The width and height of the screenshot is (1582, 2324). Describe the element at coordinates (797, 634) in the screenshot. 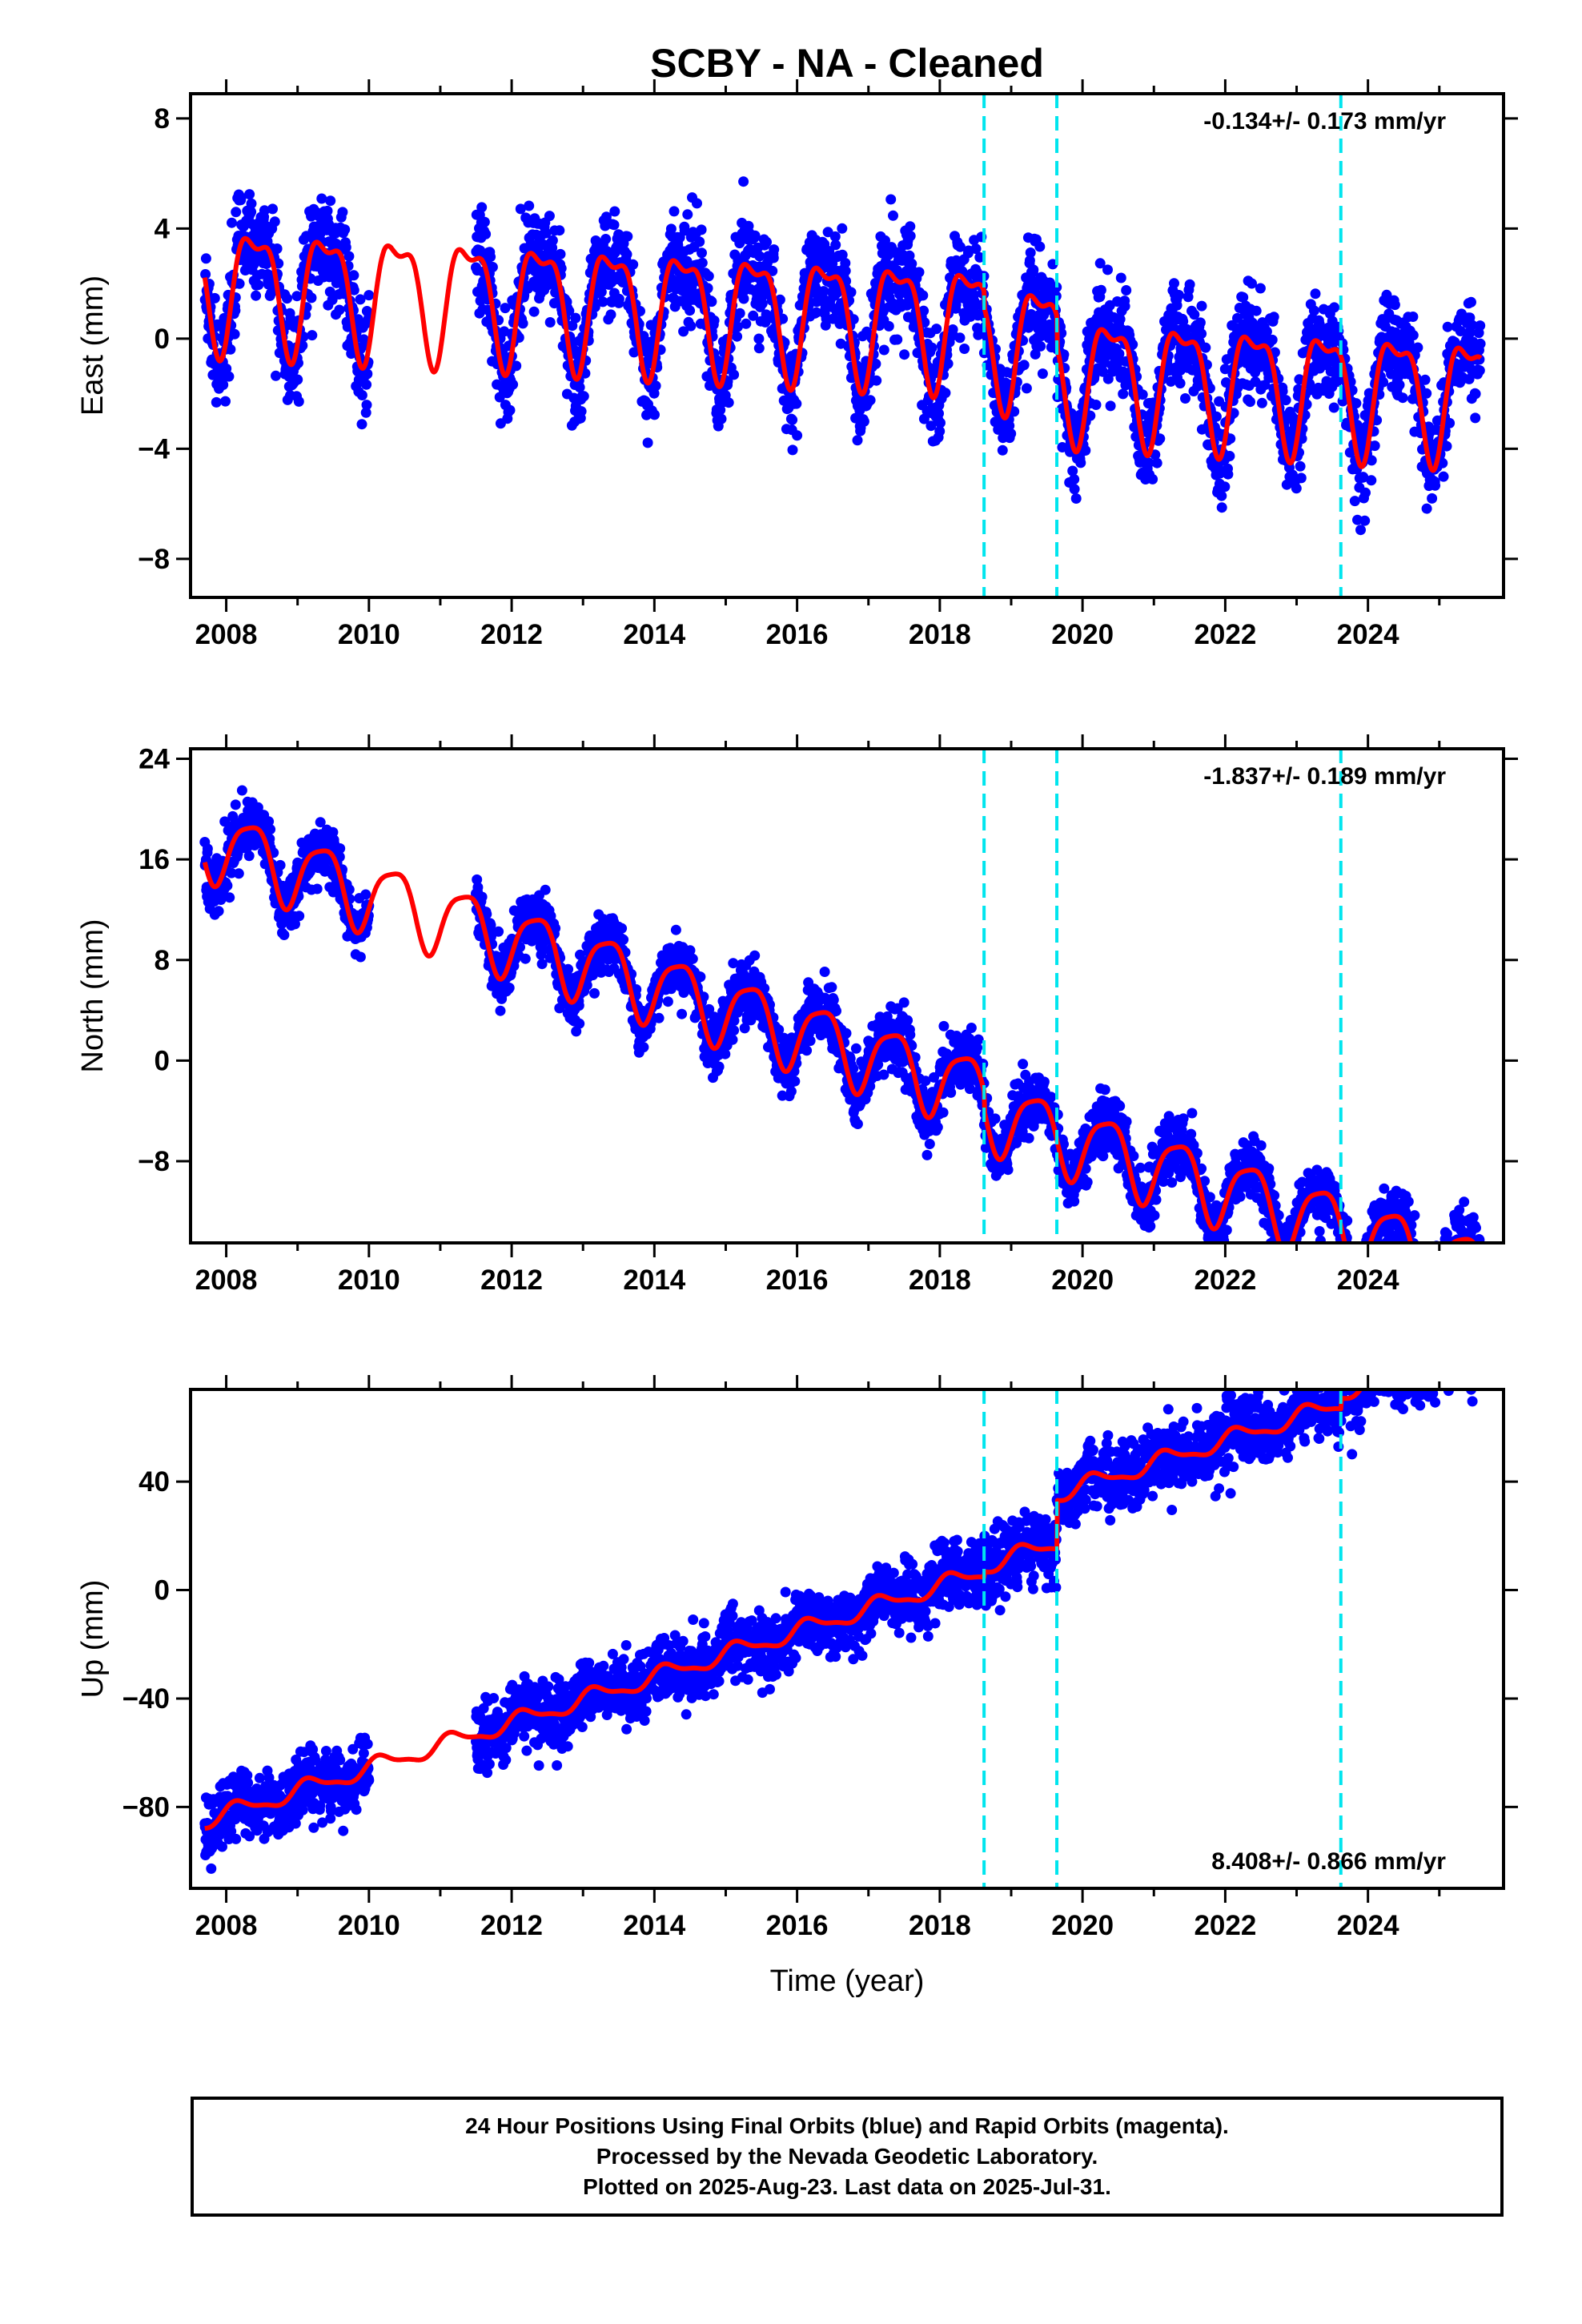

I see `x-tick-label: 2016` at that location.